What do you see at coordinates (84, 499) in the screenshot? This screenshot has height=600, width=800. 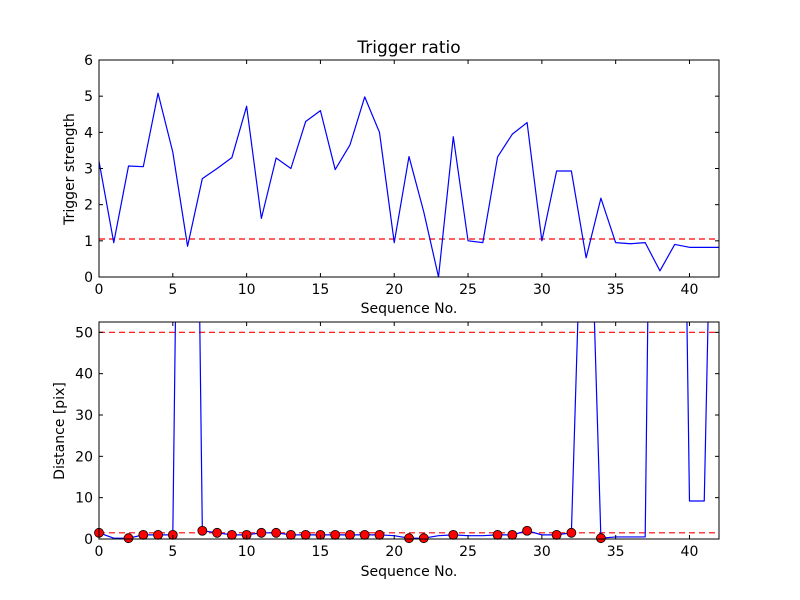 I see `y-tick-label: 10` at bounding box center [84, 499].